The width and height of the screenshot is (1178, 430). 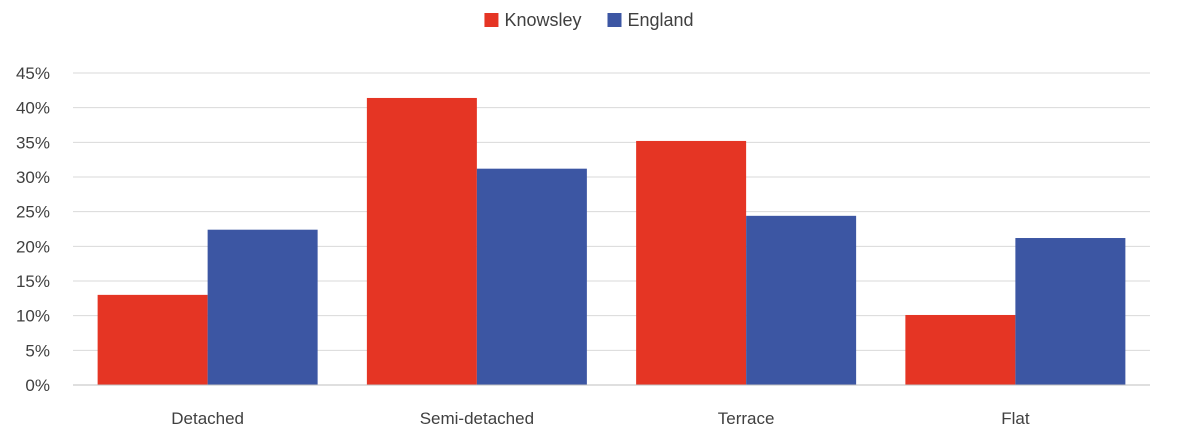 I want to click on y-tick-label: 45%, so click(x=33, y=73).